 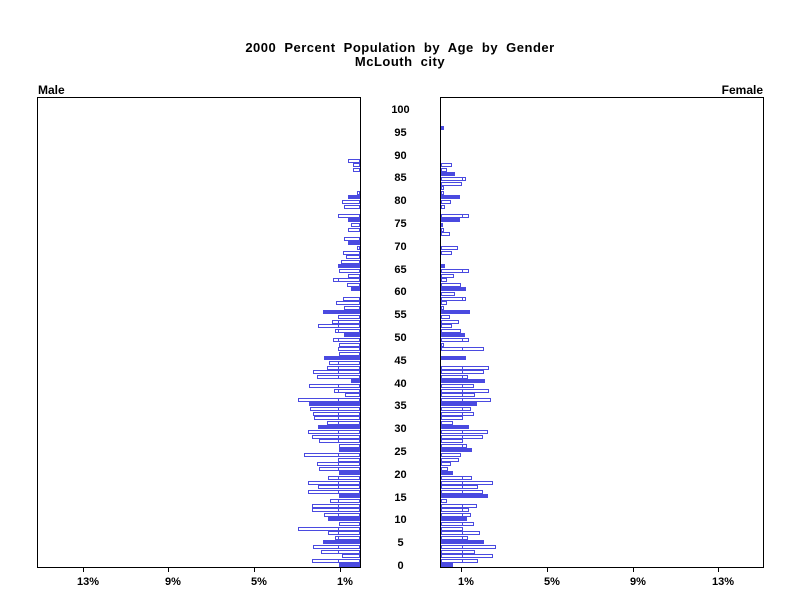 What do you see at coordinates (173, 582) in the screenshot?
I see `male-axis-tick-label-9%: 9%` at bounding box center [173, 582].